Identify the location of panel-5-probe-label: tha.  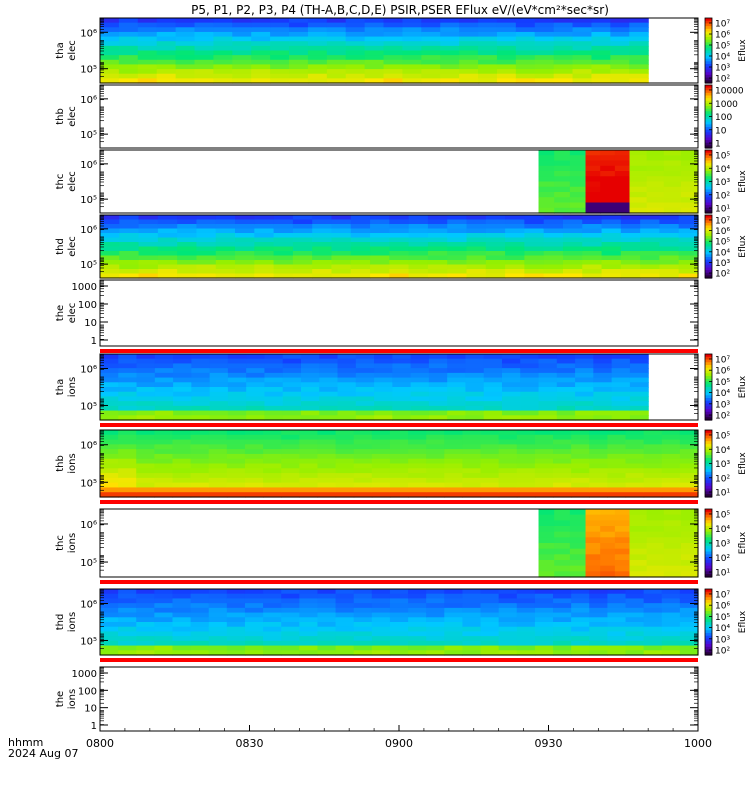
(60, 387).